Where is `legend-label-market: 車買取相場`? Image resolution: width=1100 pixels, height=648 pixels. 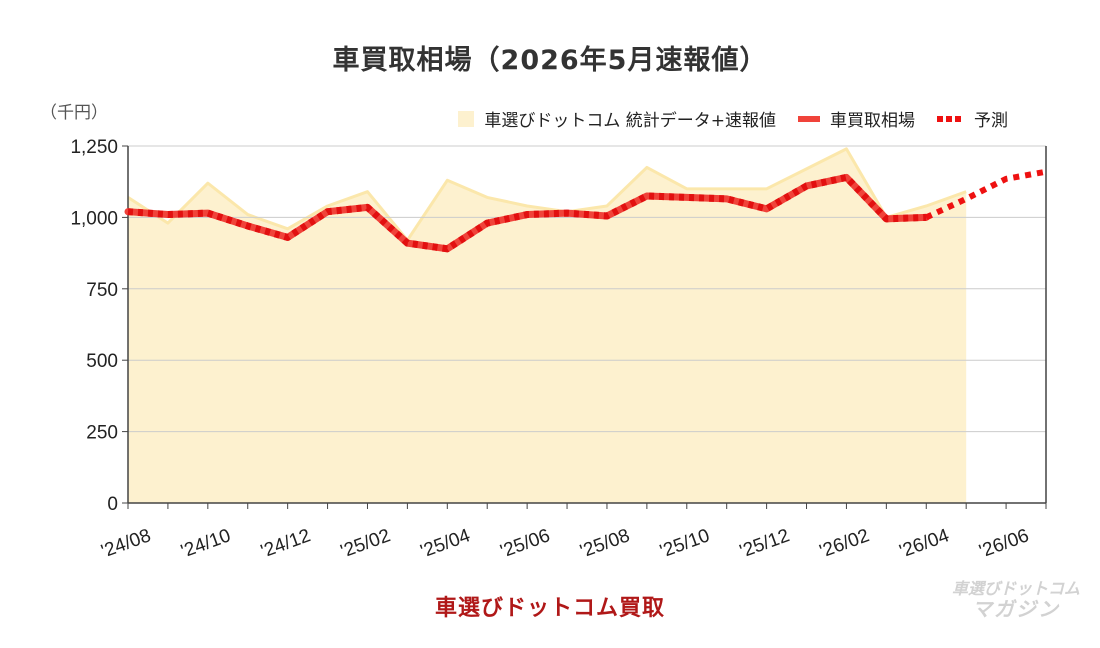
legend-label-market: 車買取相場 is located at coordinates (872, 121).